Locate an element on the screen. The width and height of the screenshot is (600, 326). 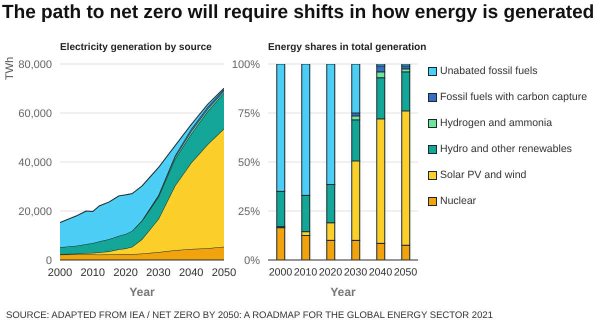
y-tick-label: 80,000 is located at coordinates (35, 64).